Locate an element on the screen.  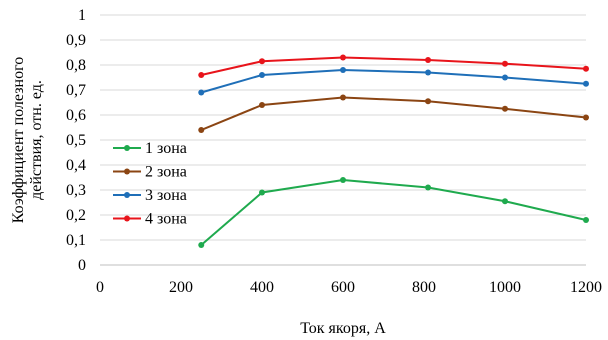
x-tick-label: 400 is located at coordinates (262, 287).